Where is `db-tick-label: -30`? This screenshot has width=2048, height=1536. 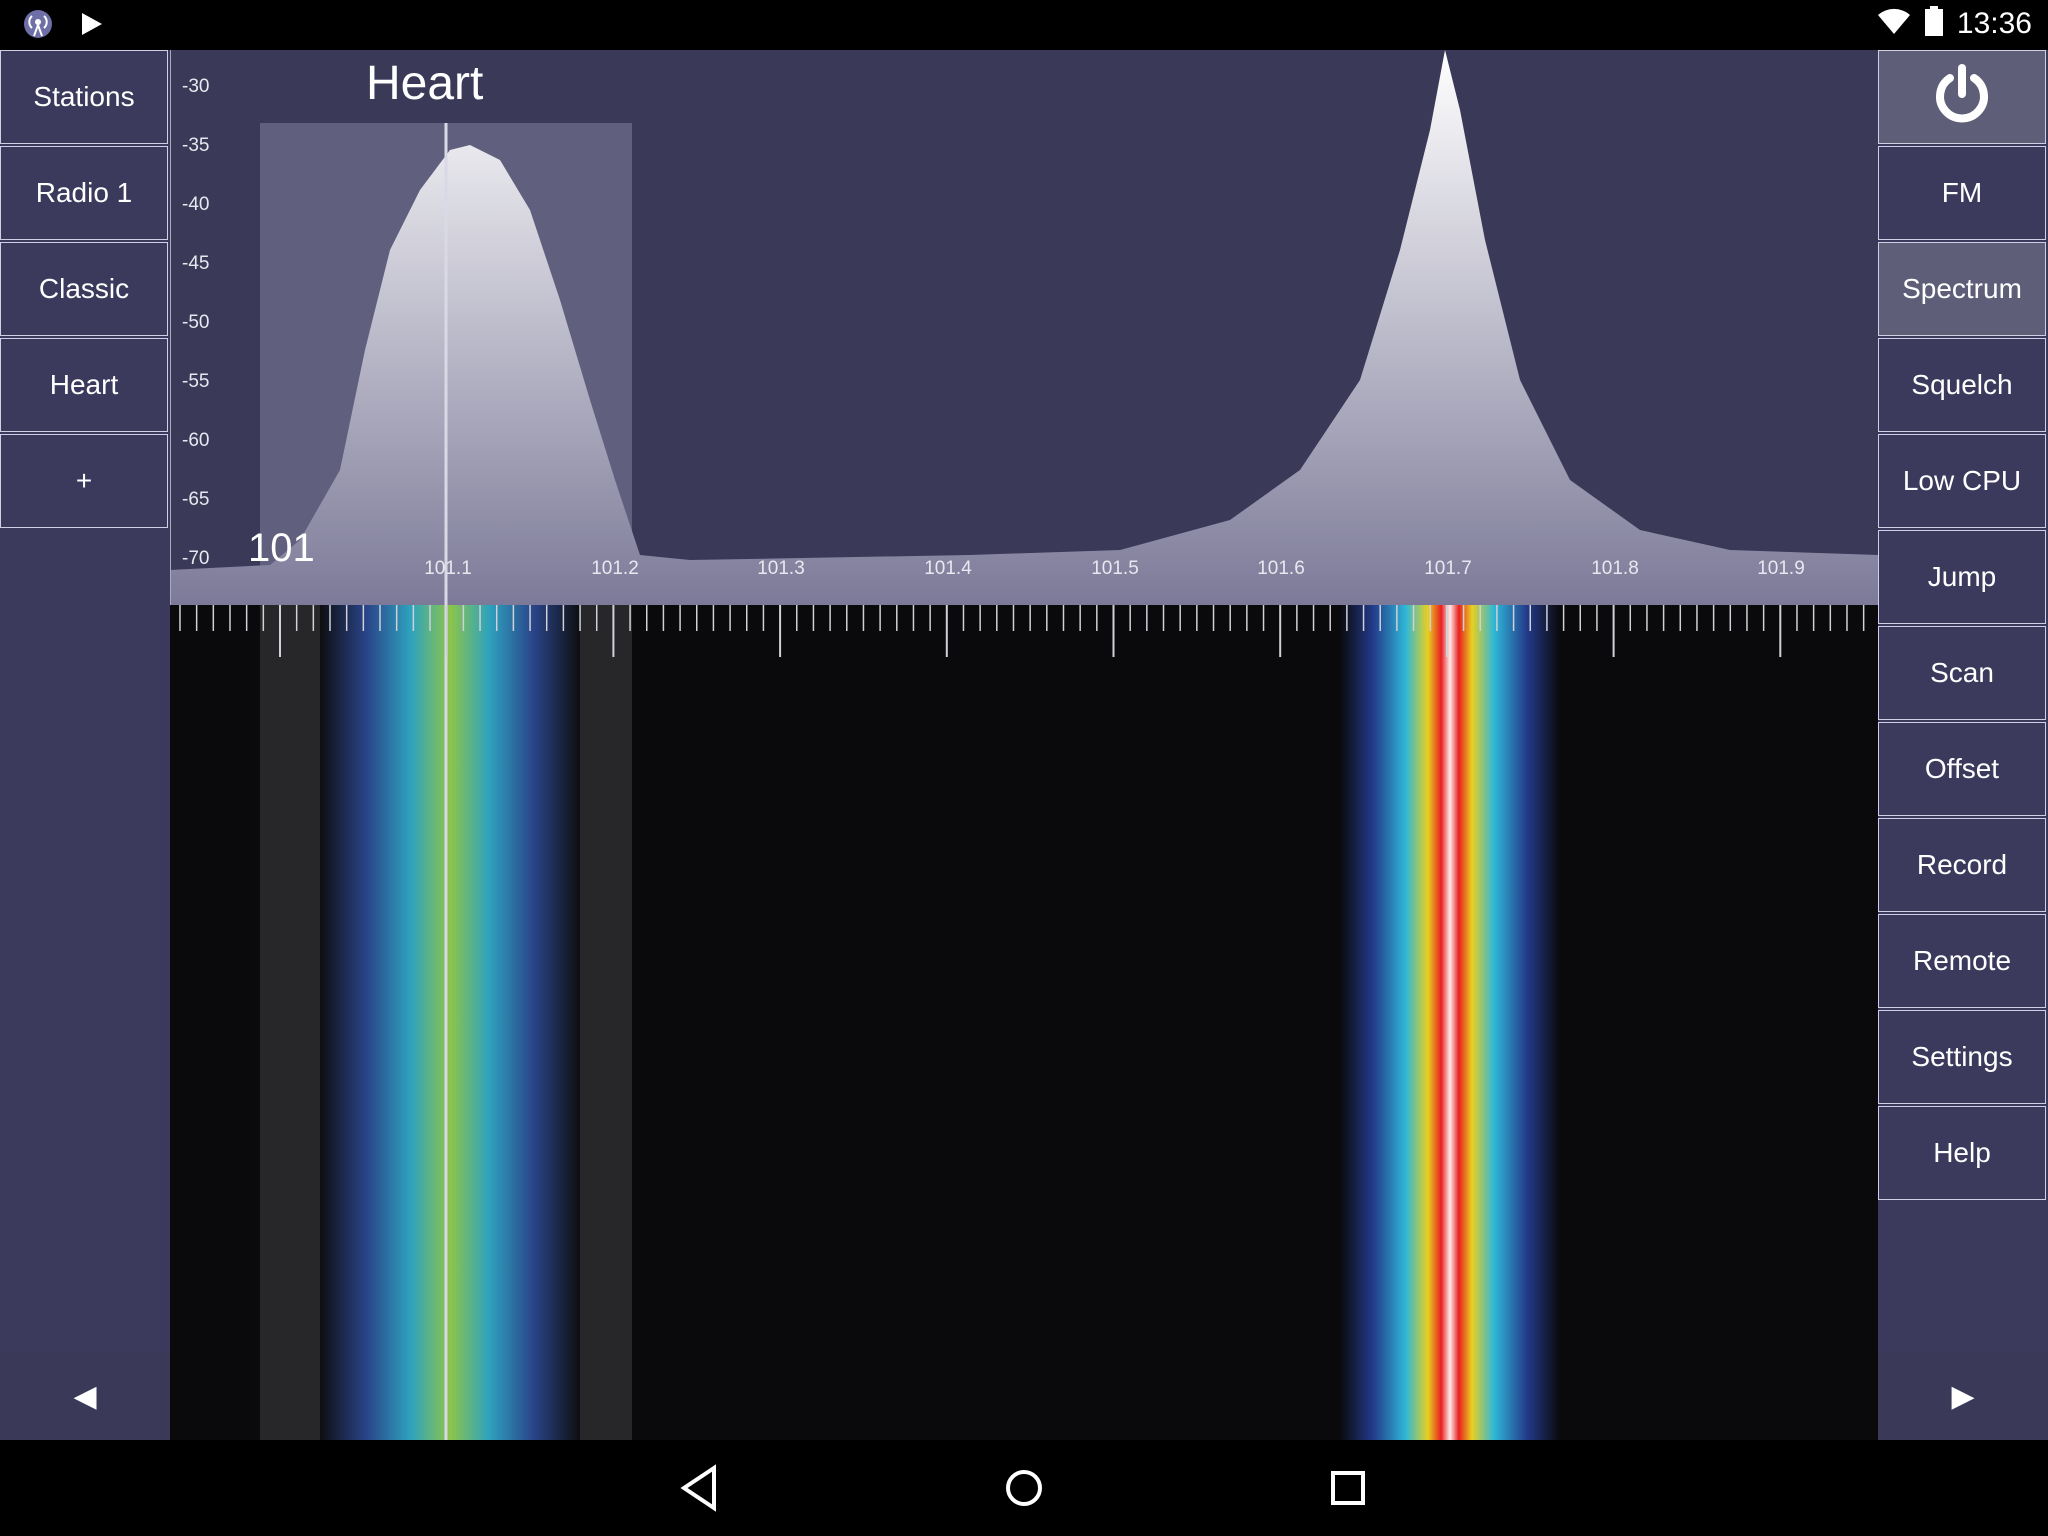
db-tick-label: -30 is located at coordinates (196, 86).